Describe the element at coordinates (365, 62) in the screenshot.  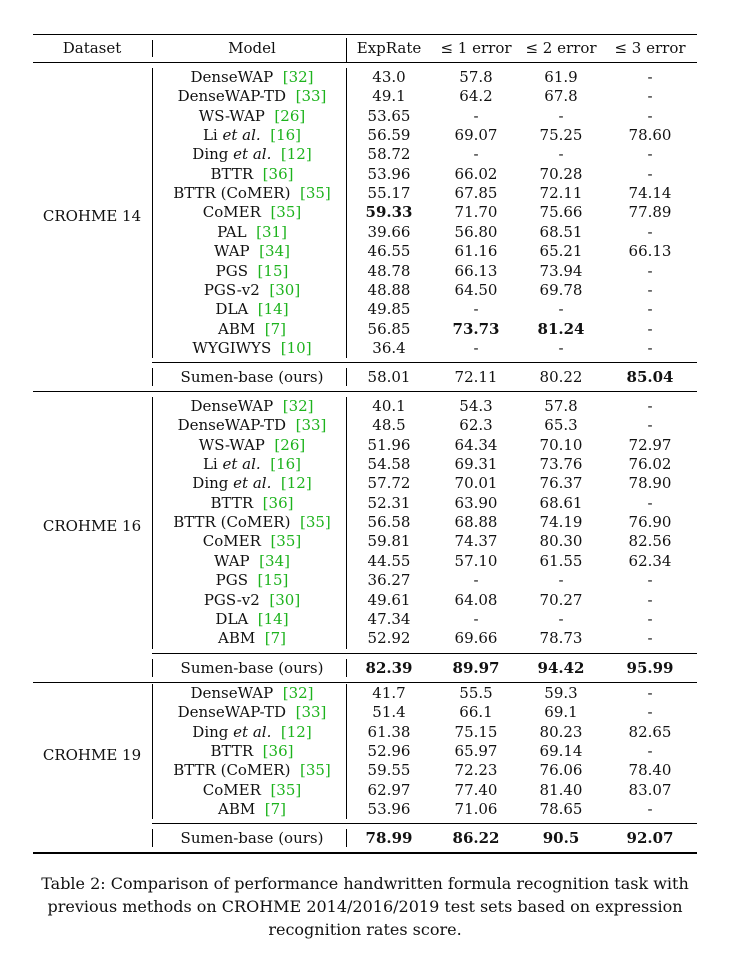
I see `header-rule` at that location.